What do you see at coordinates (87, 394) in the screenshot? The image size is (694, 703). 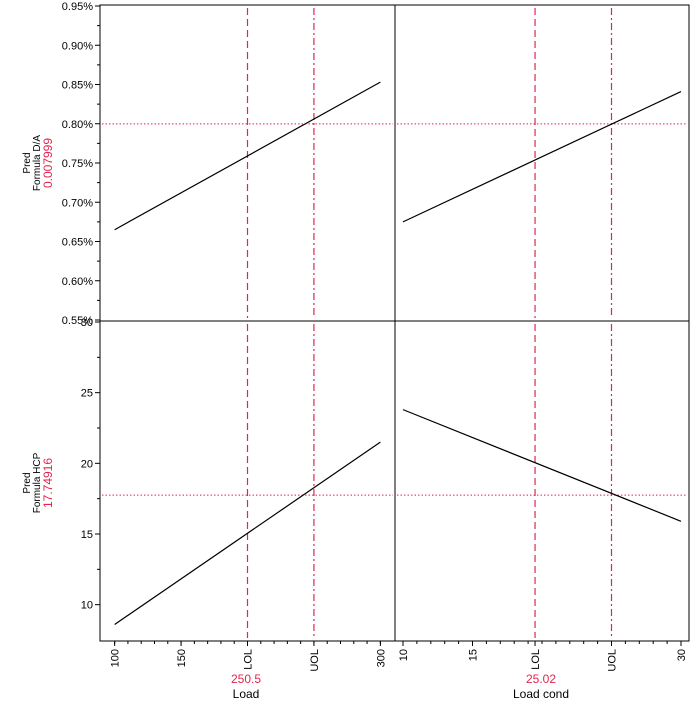 I see `y-tick-label: 25` at bounding box center [87, 394].